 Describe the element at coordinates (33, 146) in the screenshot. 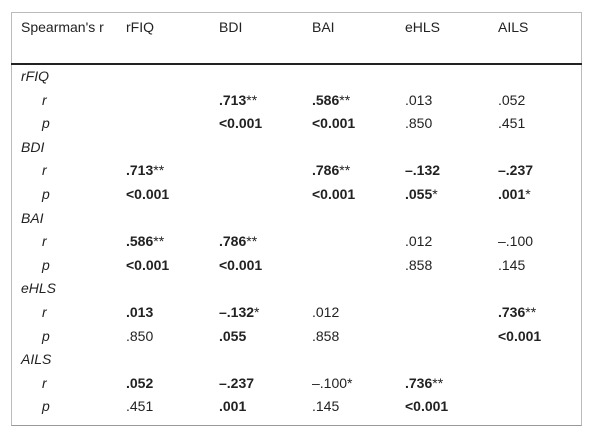

I see `group-label: BDI` at that location.